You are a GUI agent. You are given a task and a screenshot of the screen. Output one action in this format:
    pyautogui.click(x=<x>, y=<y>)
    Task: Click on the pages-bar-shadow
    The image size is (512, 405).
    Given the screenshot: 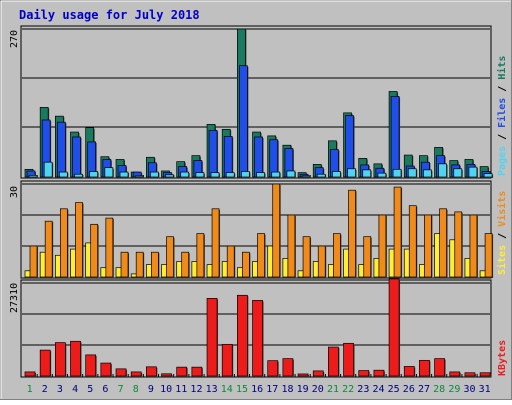 What is the action you would take?
    pyautogui.click(x=307, y=177)
    